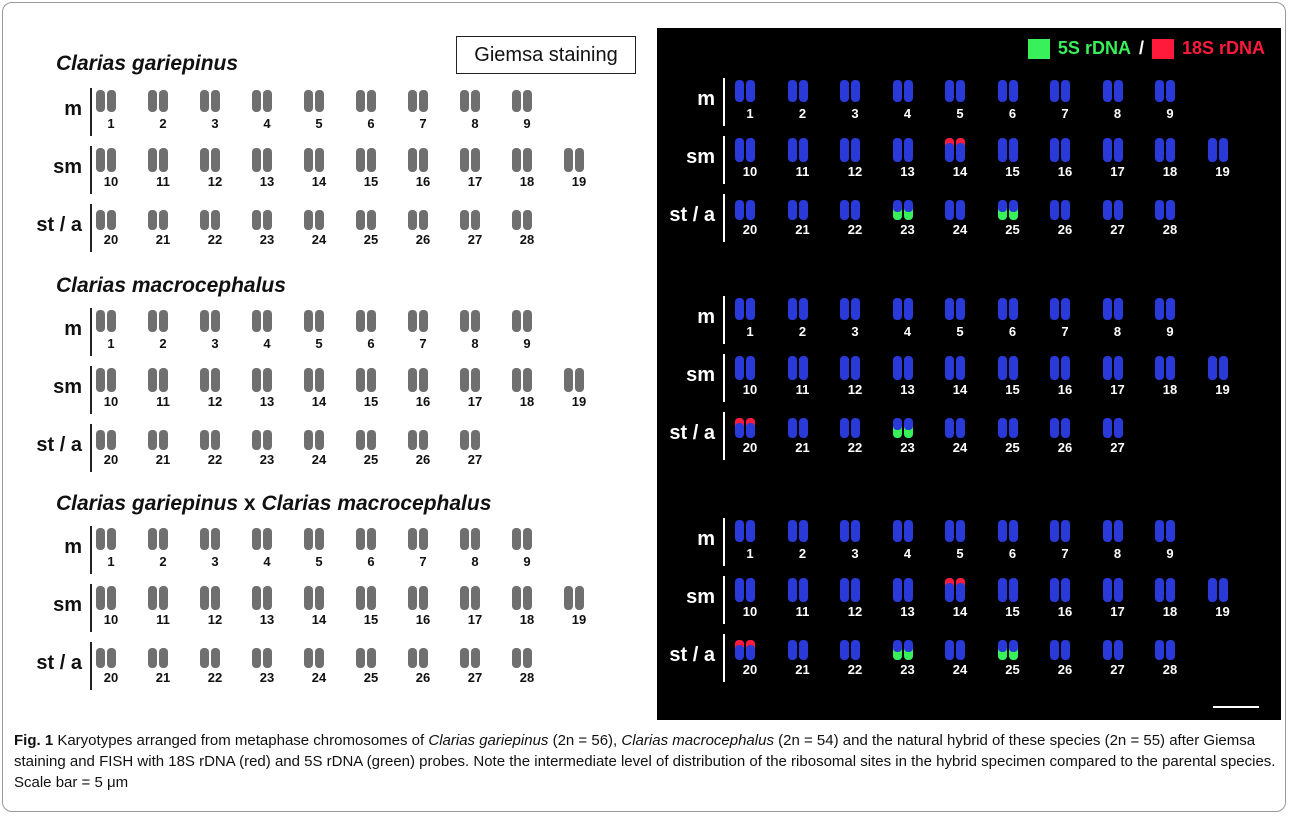 This screenshot has width=1290, height=816. Describe the element at coordinates (750, 220) in the screenshot. I see `chromosome-pair-20: 20` at that location.